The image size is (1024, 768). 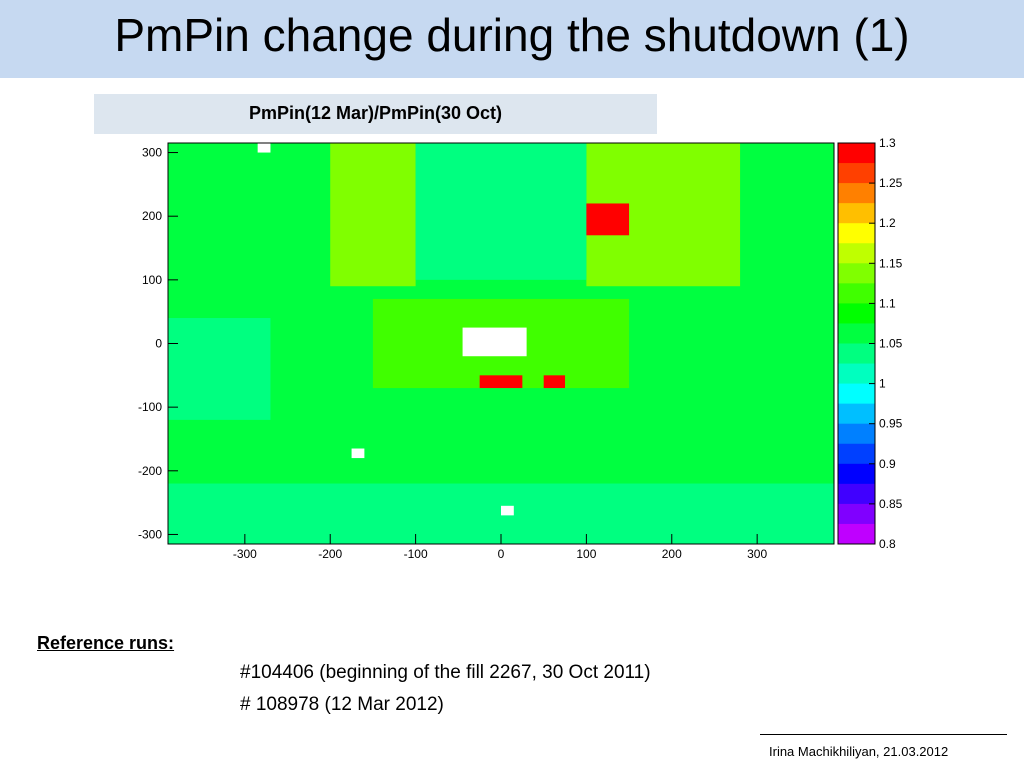 What do you see at coordinates (887, 464) in the screenshot?
I see `colorbar-tick-label: 0.9` at bounding box center [887, 464].